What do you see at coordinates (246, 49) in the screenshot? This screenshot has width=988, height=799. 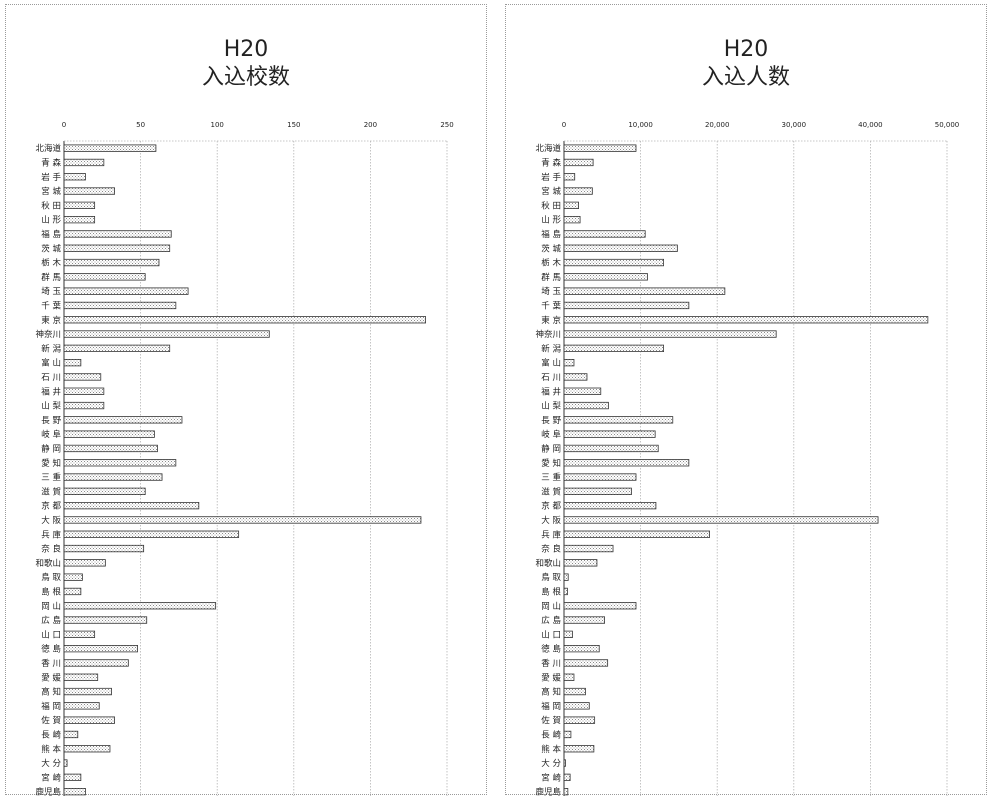 I see `chart-title-line1: H20` at bounding box center [246, 49].